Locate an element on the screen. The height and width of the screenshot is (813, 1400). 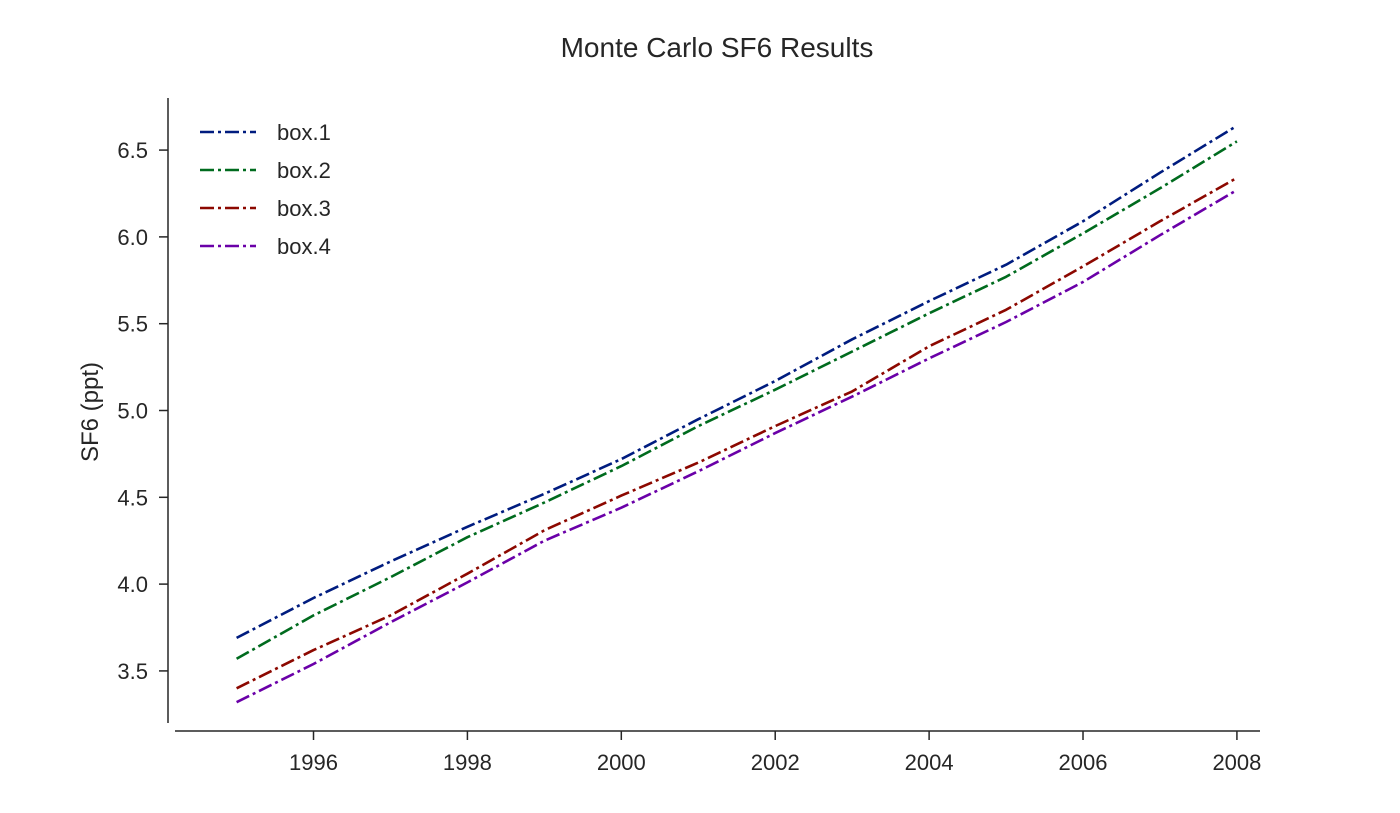
x-tick-label: 1998 is located at coordinates (467, 762).